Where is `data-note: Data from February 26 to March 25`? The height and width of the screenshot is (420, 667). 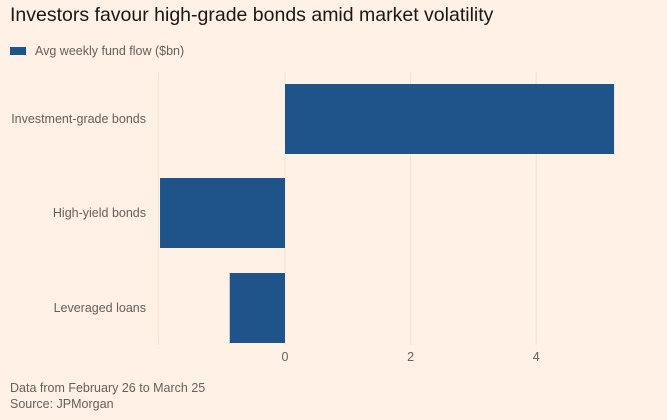 data-note: Data from February 26 to March 25 is located at coordinates (108, 388).